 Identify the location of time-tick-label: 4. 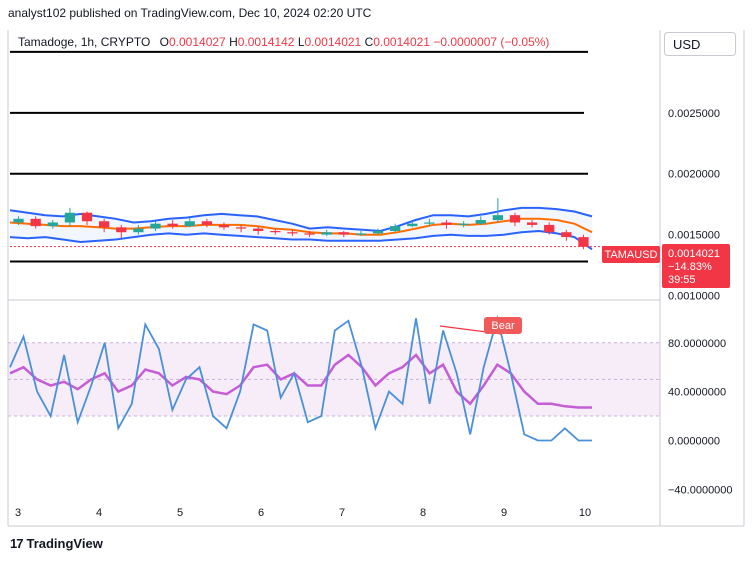
(99, 513).